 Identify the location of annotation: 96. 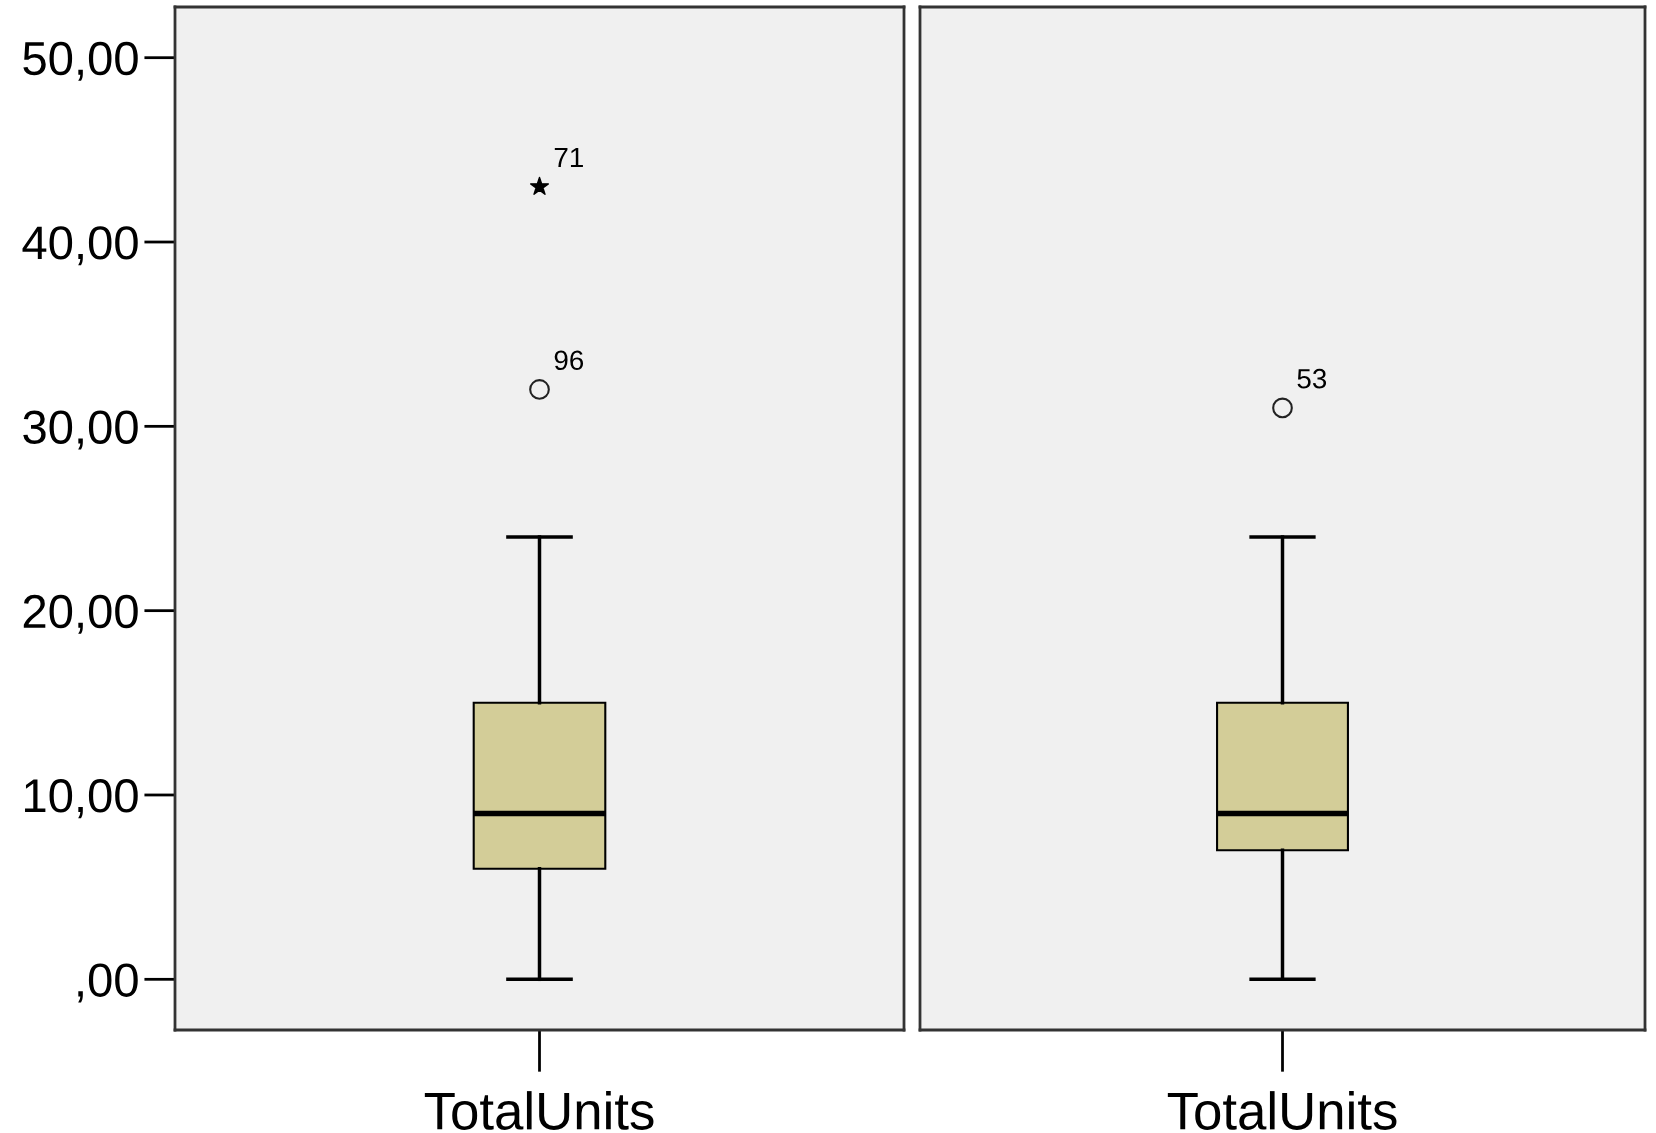
(569, 360).